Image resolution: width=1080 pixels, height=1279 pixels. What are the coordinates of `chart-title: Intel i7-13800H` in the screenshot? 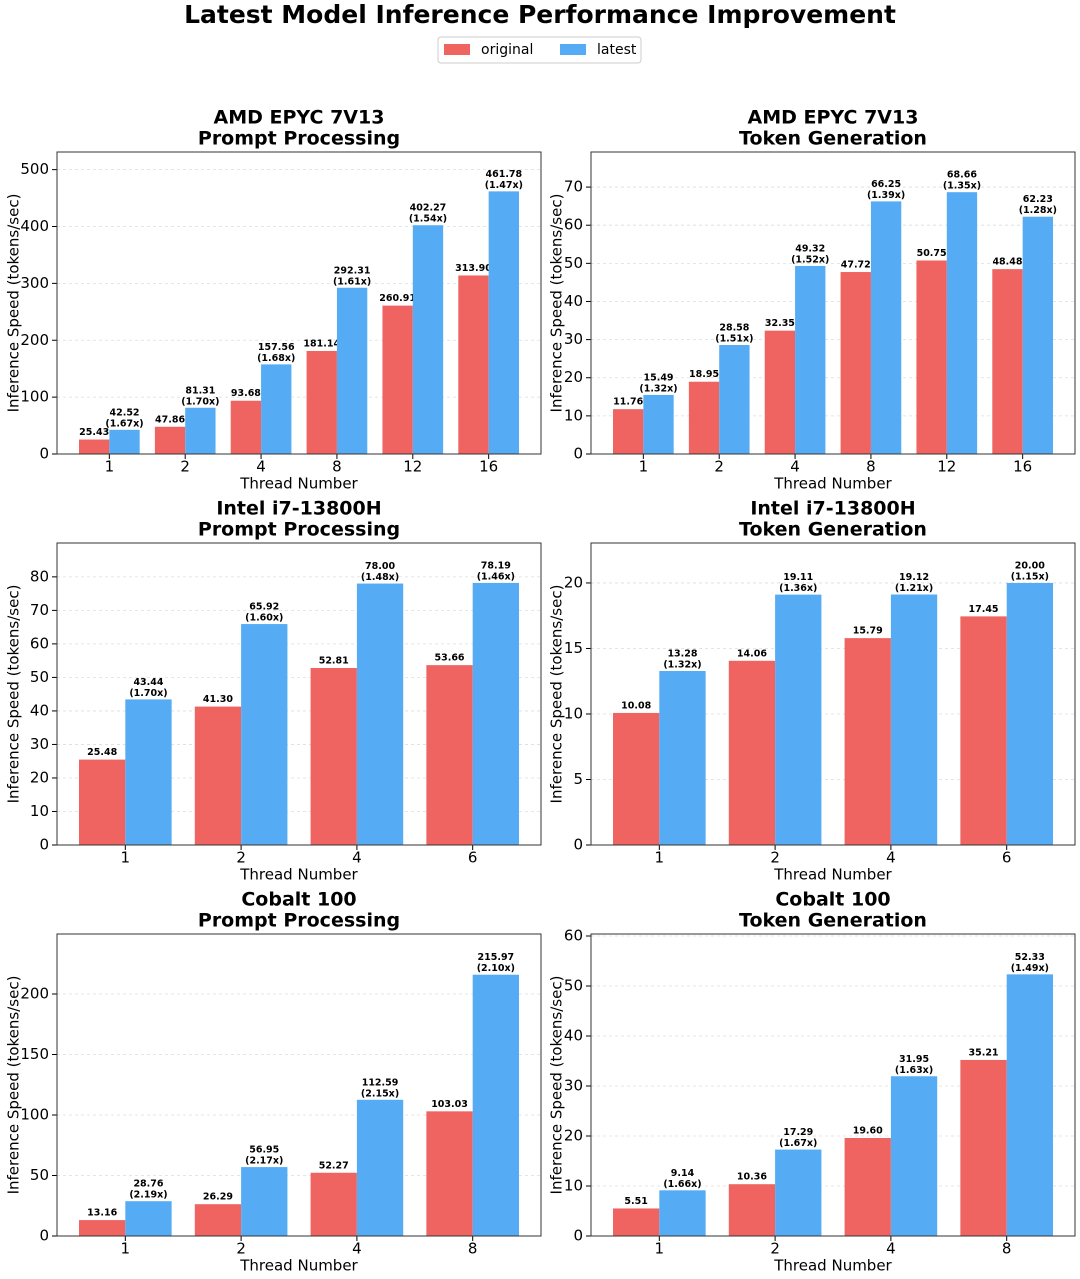 It's located at (832, 509).